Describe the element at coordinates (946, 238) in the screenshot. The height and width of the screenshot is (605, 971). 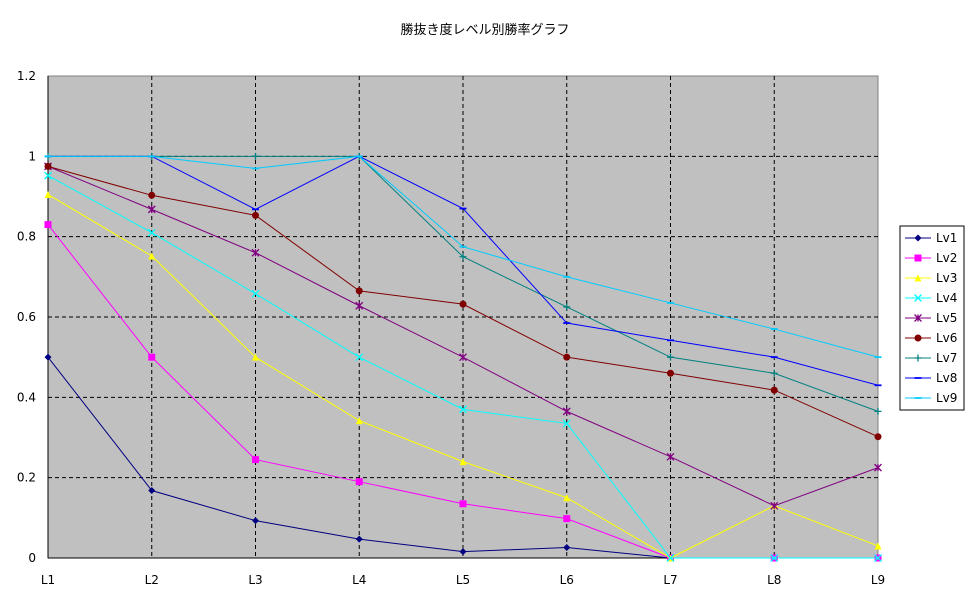
I see `legend-label: Lv1` at that location.